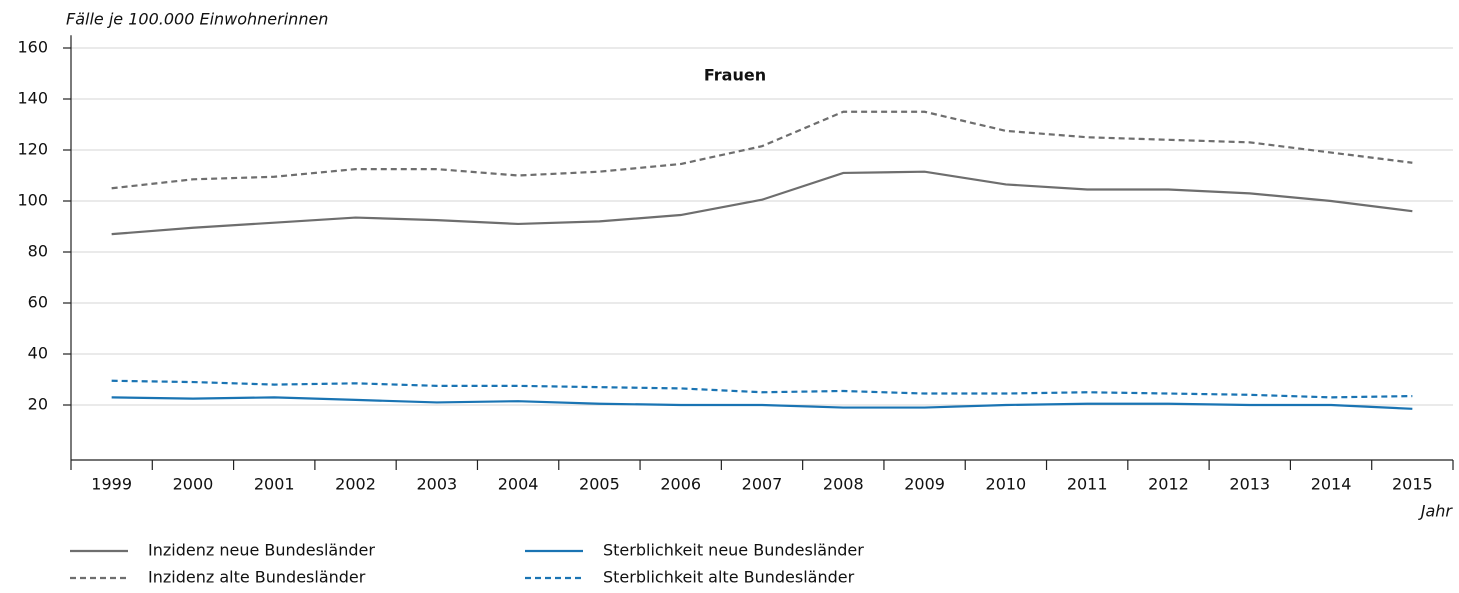 Image resolution: width=1459 pixels, height=593 pixels. Describe the element at coordinates (32, 98) in the screenshot. I see `y-tick-label: 140` at that location.